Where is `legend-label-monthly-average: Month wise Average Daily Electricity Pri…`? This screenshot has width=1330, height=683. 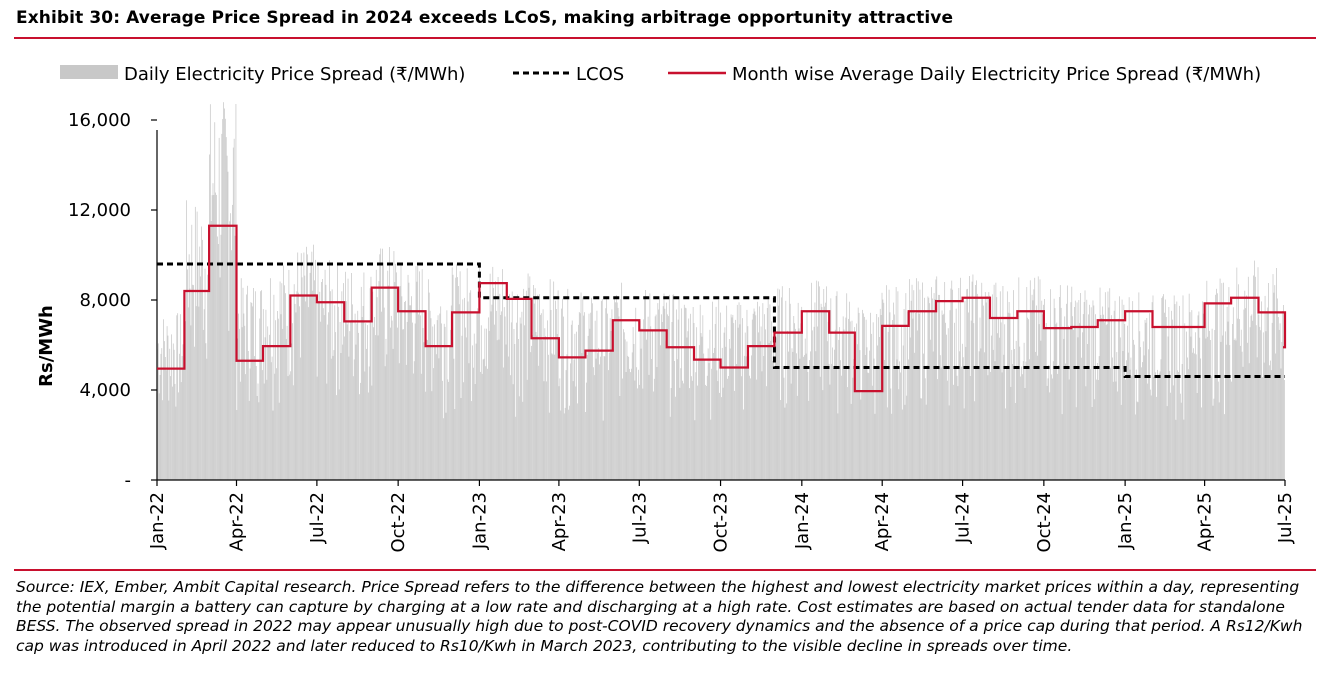 legend-label-monthly-average: Month wise Average Daily Electricity Pri… is located at coordinates (996, 74).